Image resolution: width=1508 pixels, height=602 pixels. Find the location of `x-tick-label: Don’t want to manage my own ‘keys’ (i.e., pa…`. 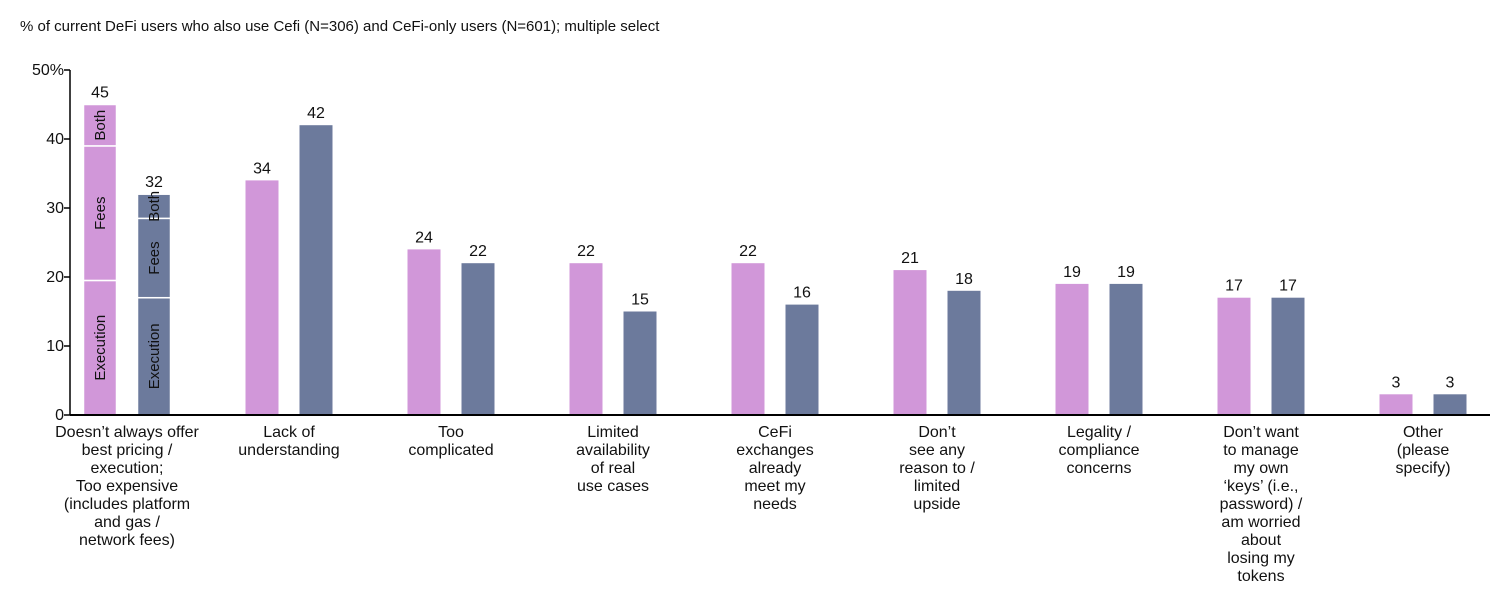

x-tick-label: Don’t want to manage my own ‘keys’ (i.e., pa… is located at coordinates (1261, 504).